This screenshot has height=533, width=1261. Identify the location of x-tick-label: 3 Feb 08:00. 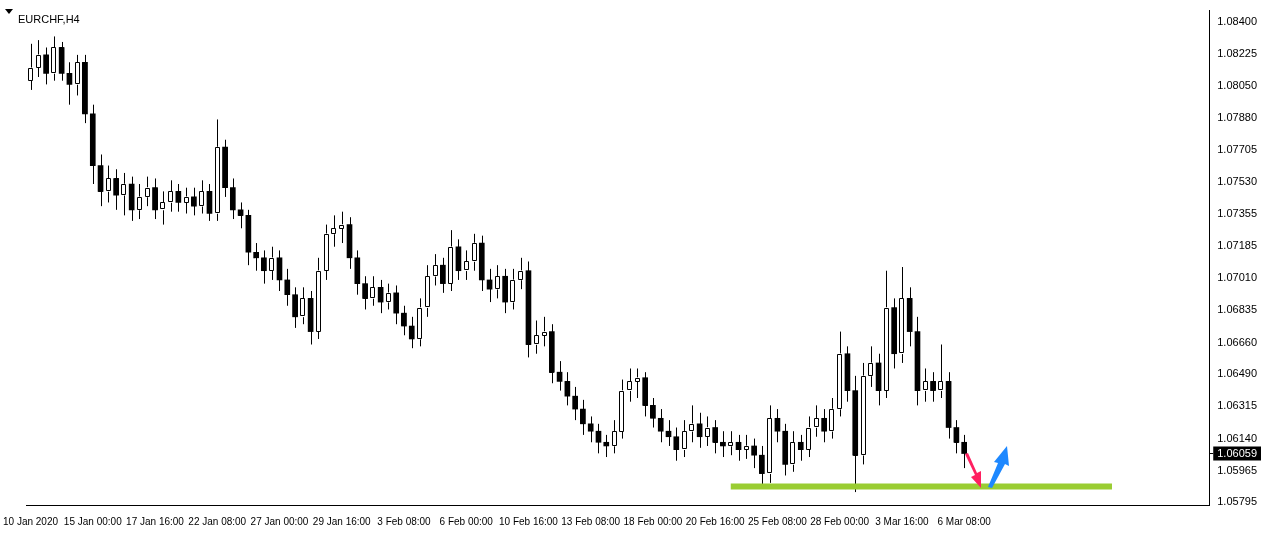
(404, 521).